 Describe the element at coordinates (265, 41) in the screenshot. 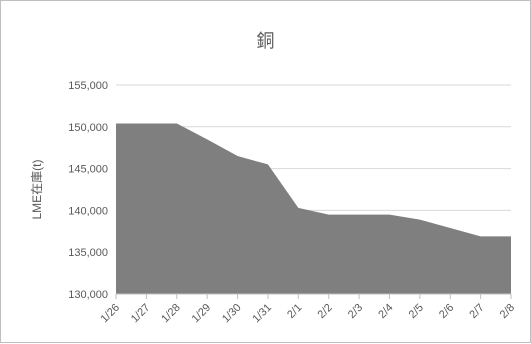

I see `chart-title: 銅` at that location.